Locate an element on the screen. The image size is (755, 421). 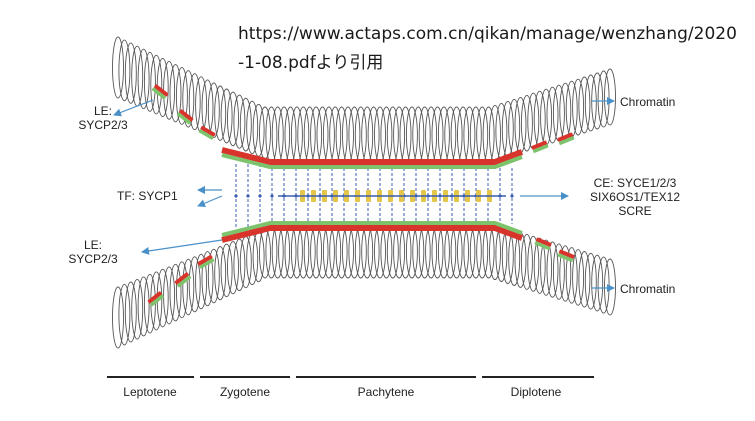
lateral-element-top-red is located at coordinates (372, 156).